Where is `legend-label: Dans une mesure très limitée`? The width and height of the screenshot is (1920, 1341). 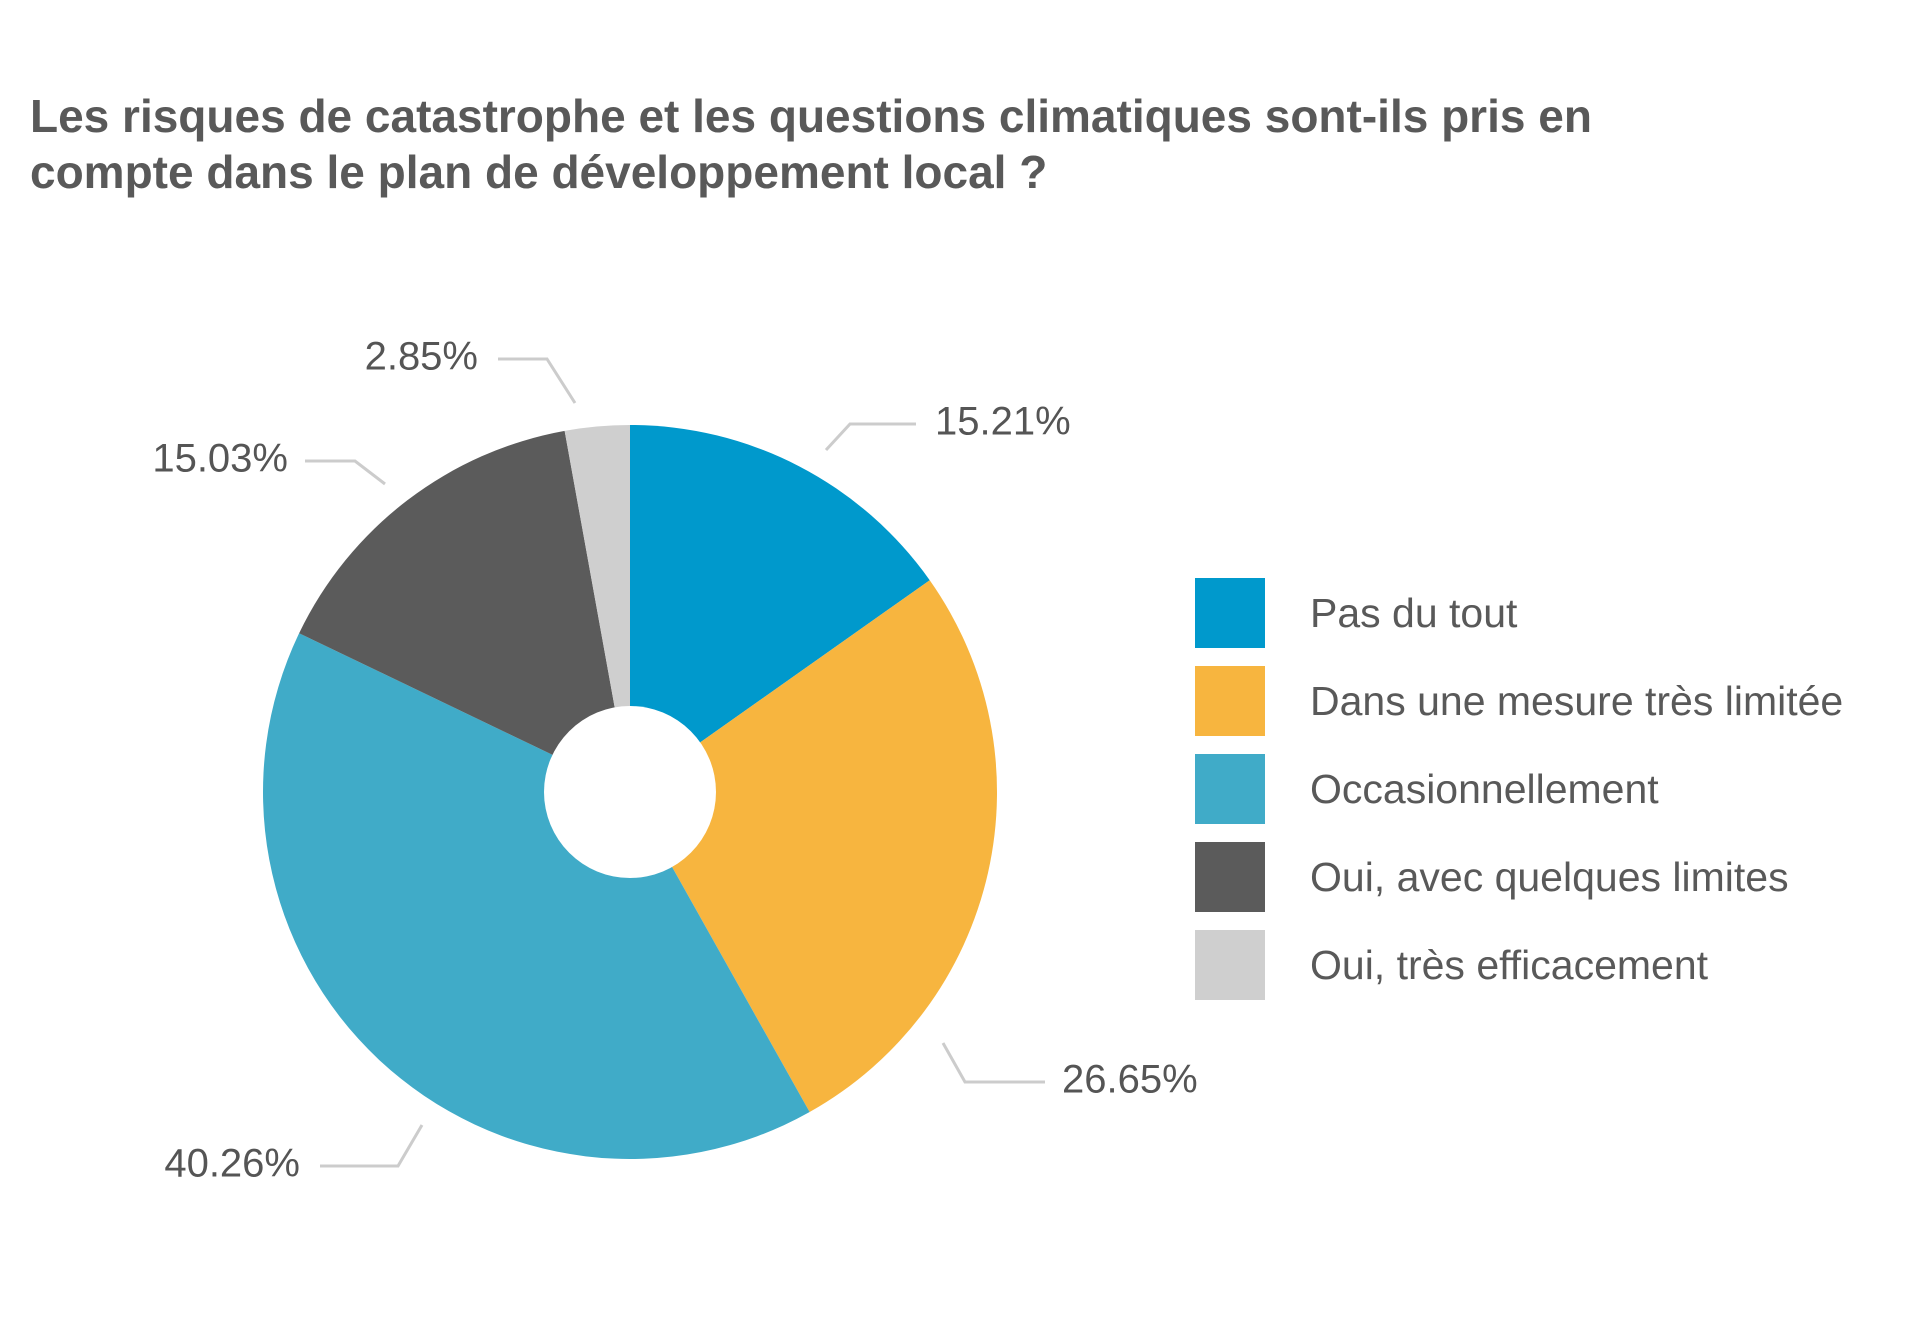
legend-label: Dans une mesure très limitée is located at coordinates (1577, 700).